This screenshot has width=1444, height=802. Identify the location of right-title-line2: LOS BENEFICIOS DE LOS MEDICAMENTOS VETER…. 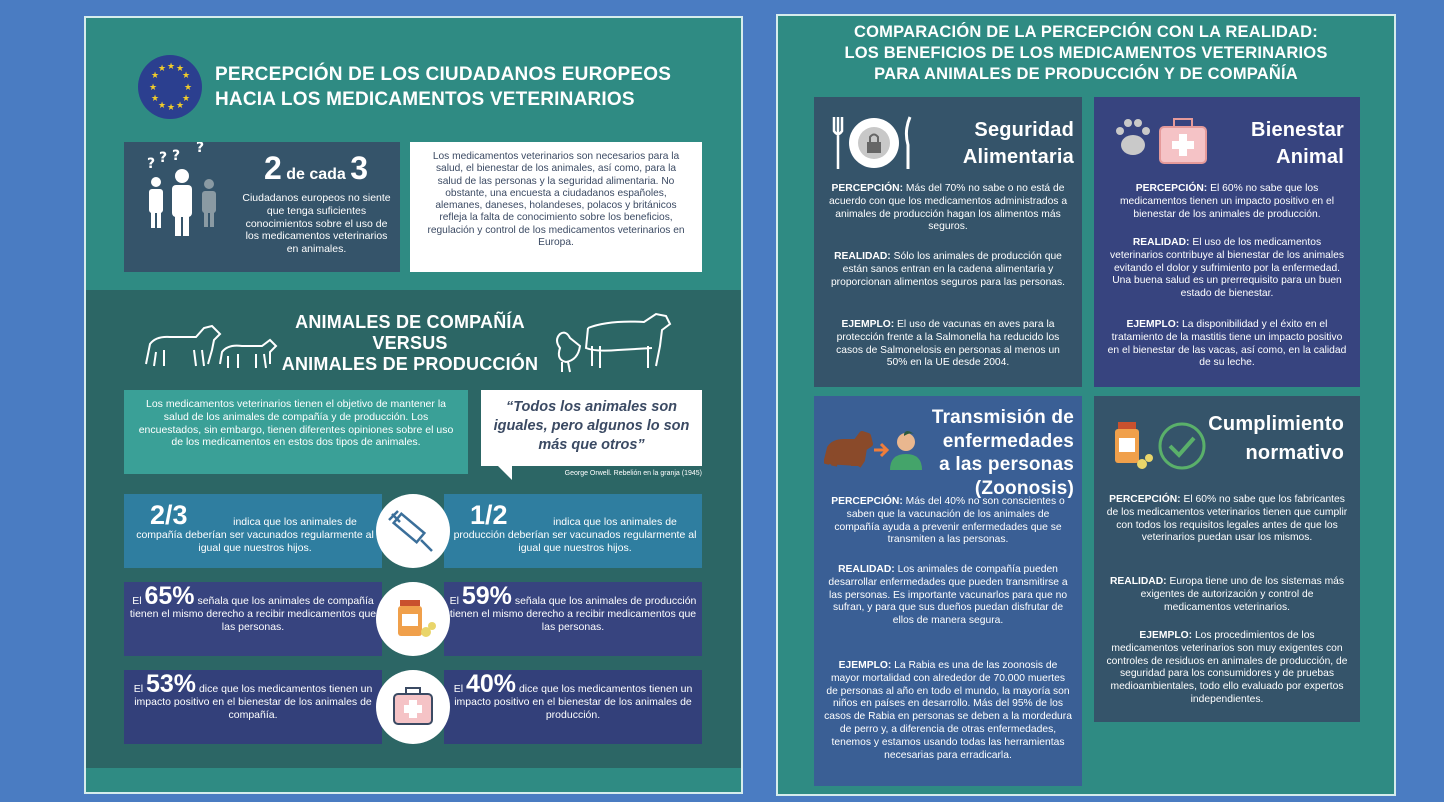
(1086, 53).